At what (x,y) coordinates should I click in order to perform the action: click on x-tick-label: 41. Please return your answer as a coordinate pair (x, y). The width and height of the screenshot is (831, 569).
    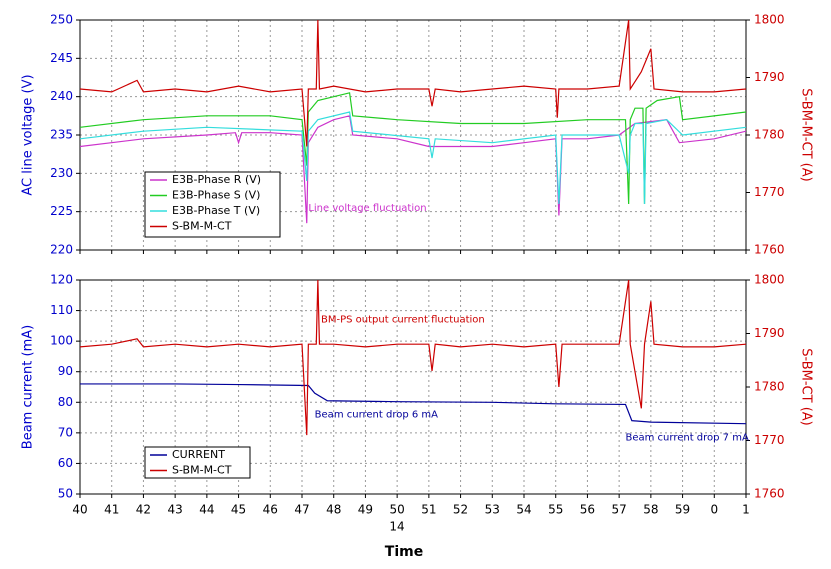
    Looking at the image, I should click on (111, 510).